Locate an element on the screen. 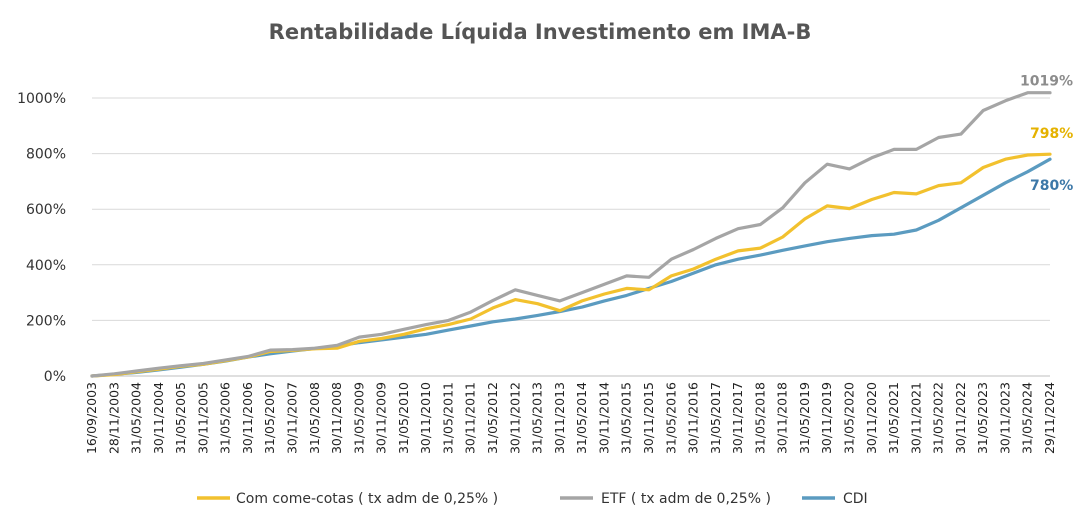  x-tick-label: 31/05/2004 is located at coordinates (136, 418).